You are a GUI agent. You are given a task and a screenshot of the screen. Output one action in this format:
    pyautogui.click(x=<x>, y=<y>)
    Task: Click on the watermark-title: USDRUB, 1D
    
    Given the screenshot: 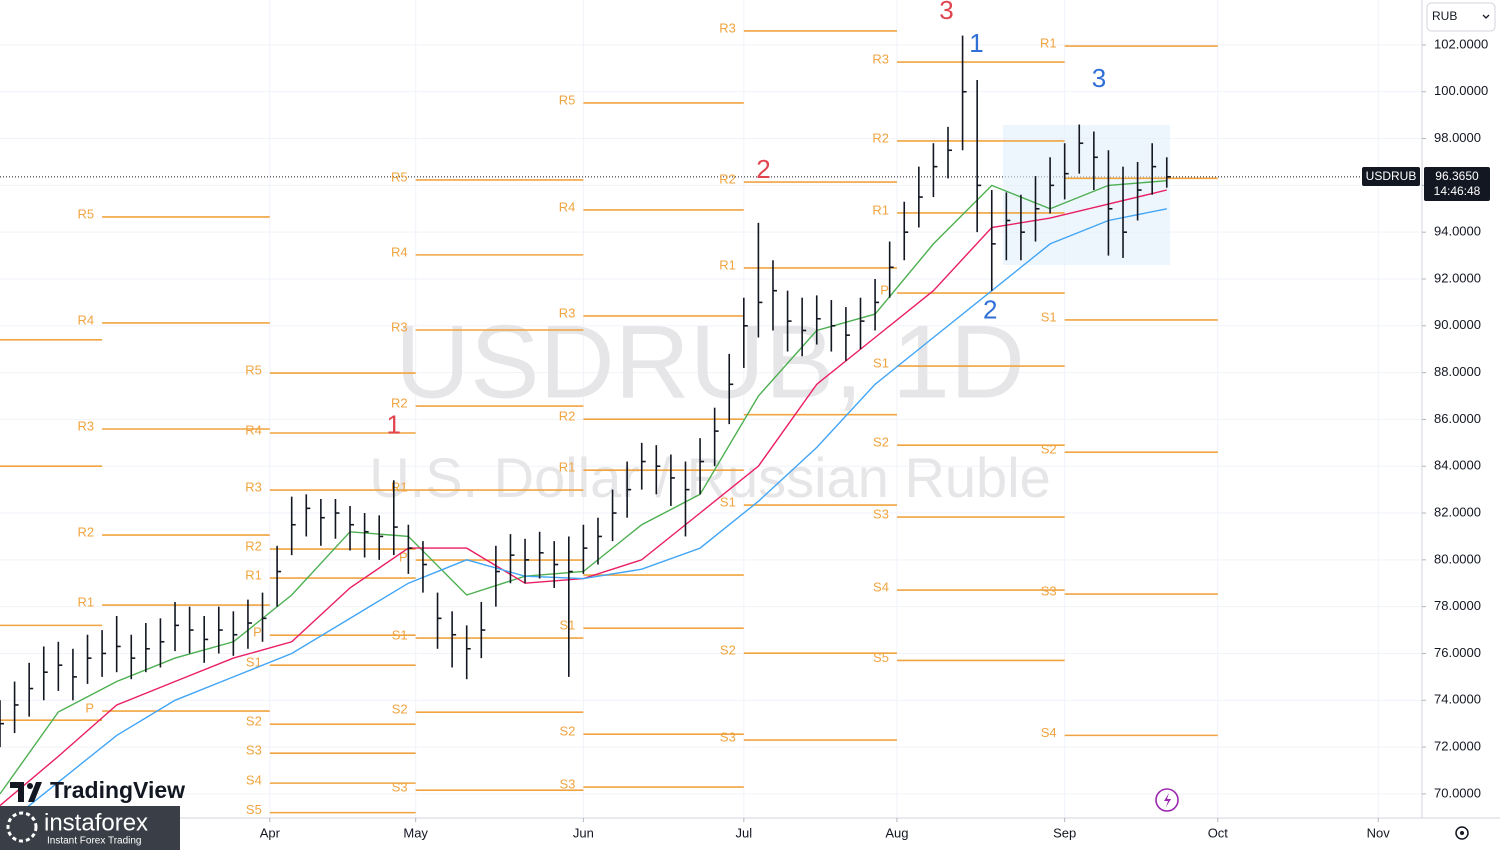 What is the action you would take?
    pyautogui.click(x=710, y=362)
    